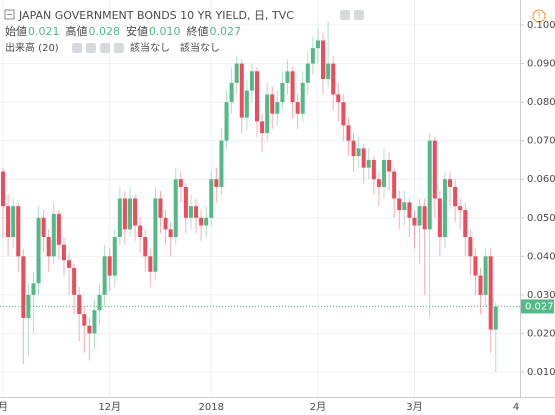 Image resolution: width=555 pixels, height=415 pixels. I want to click on y-tick-label: 0.070, so click(541, 141).